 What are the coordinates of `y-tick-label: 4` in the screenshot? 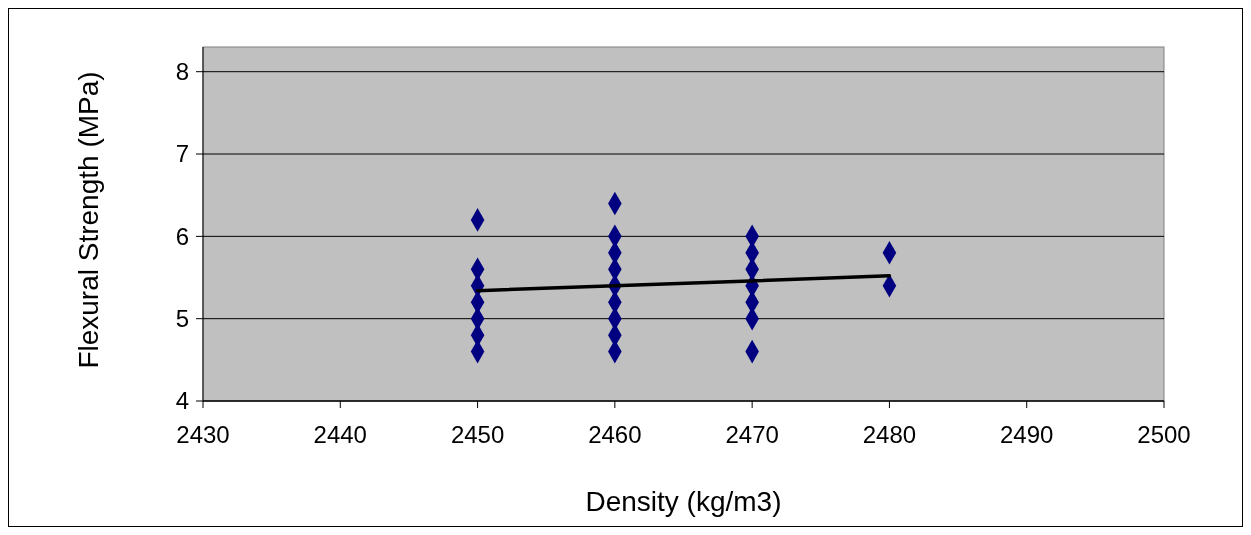 It's located at (182, 401).